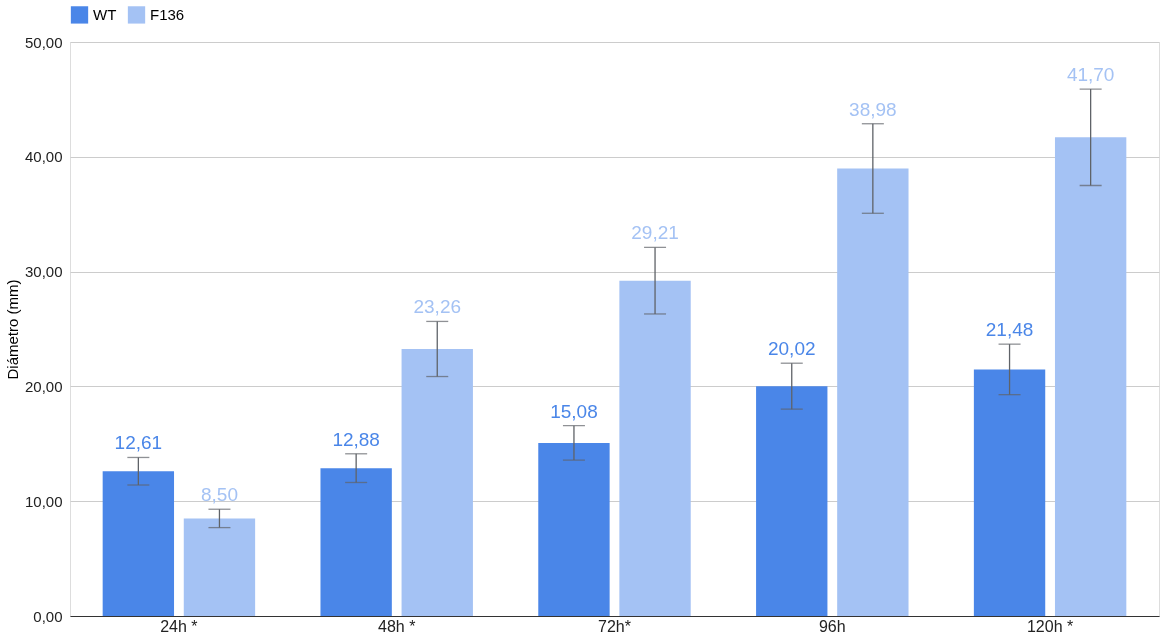  I want to click on y-tick-label: 30,00, so click(43, 272).